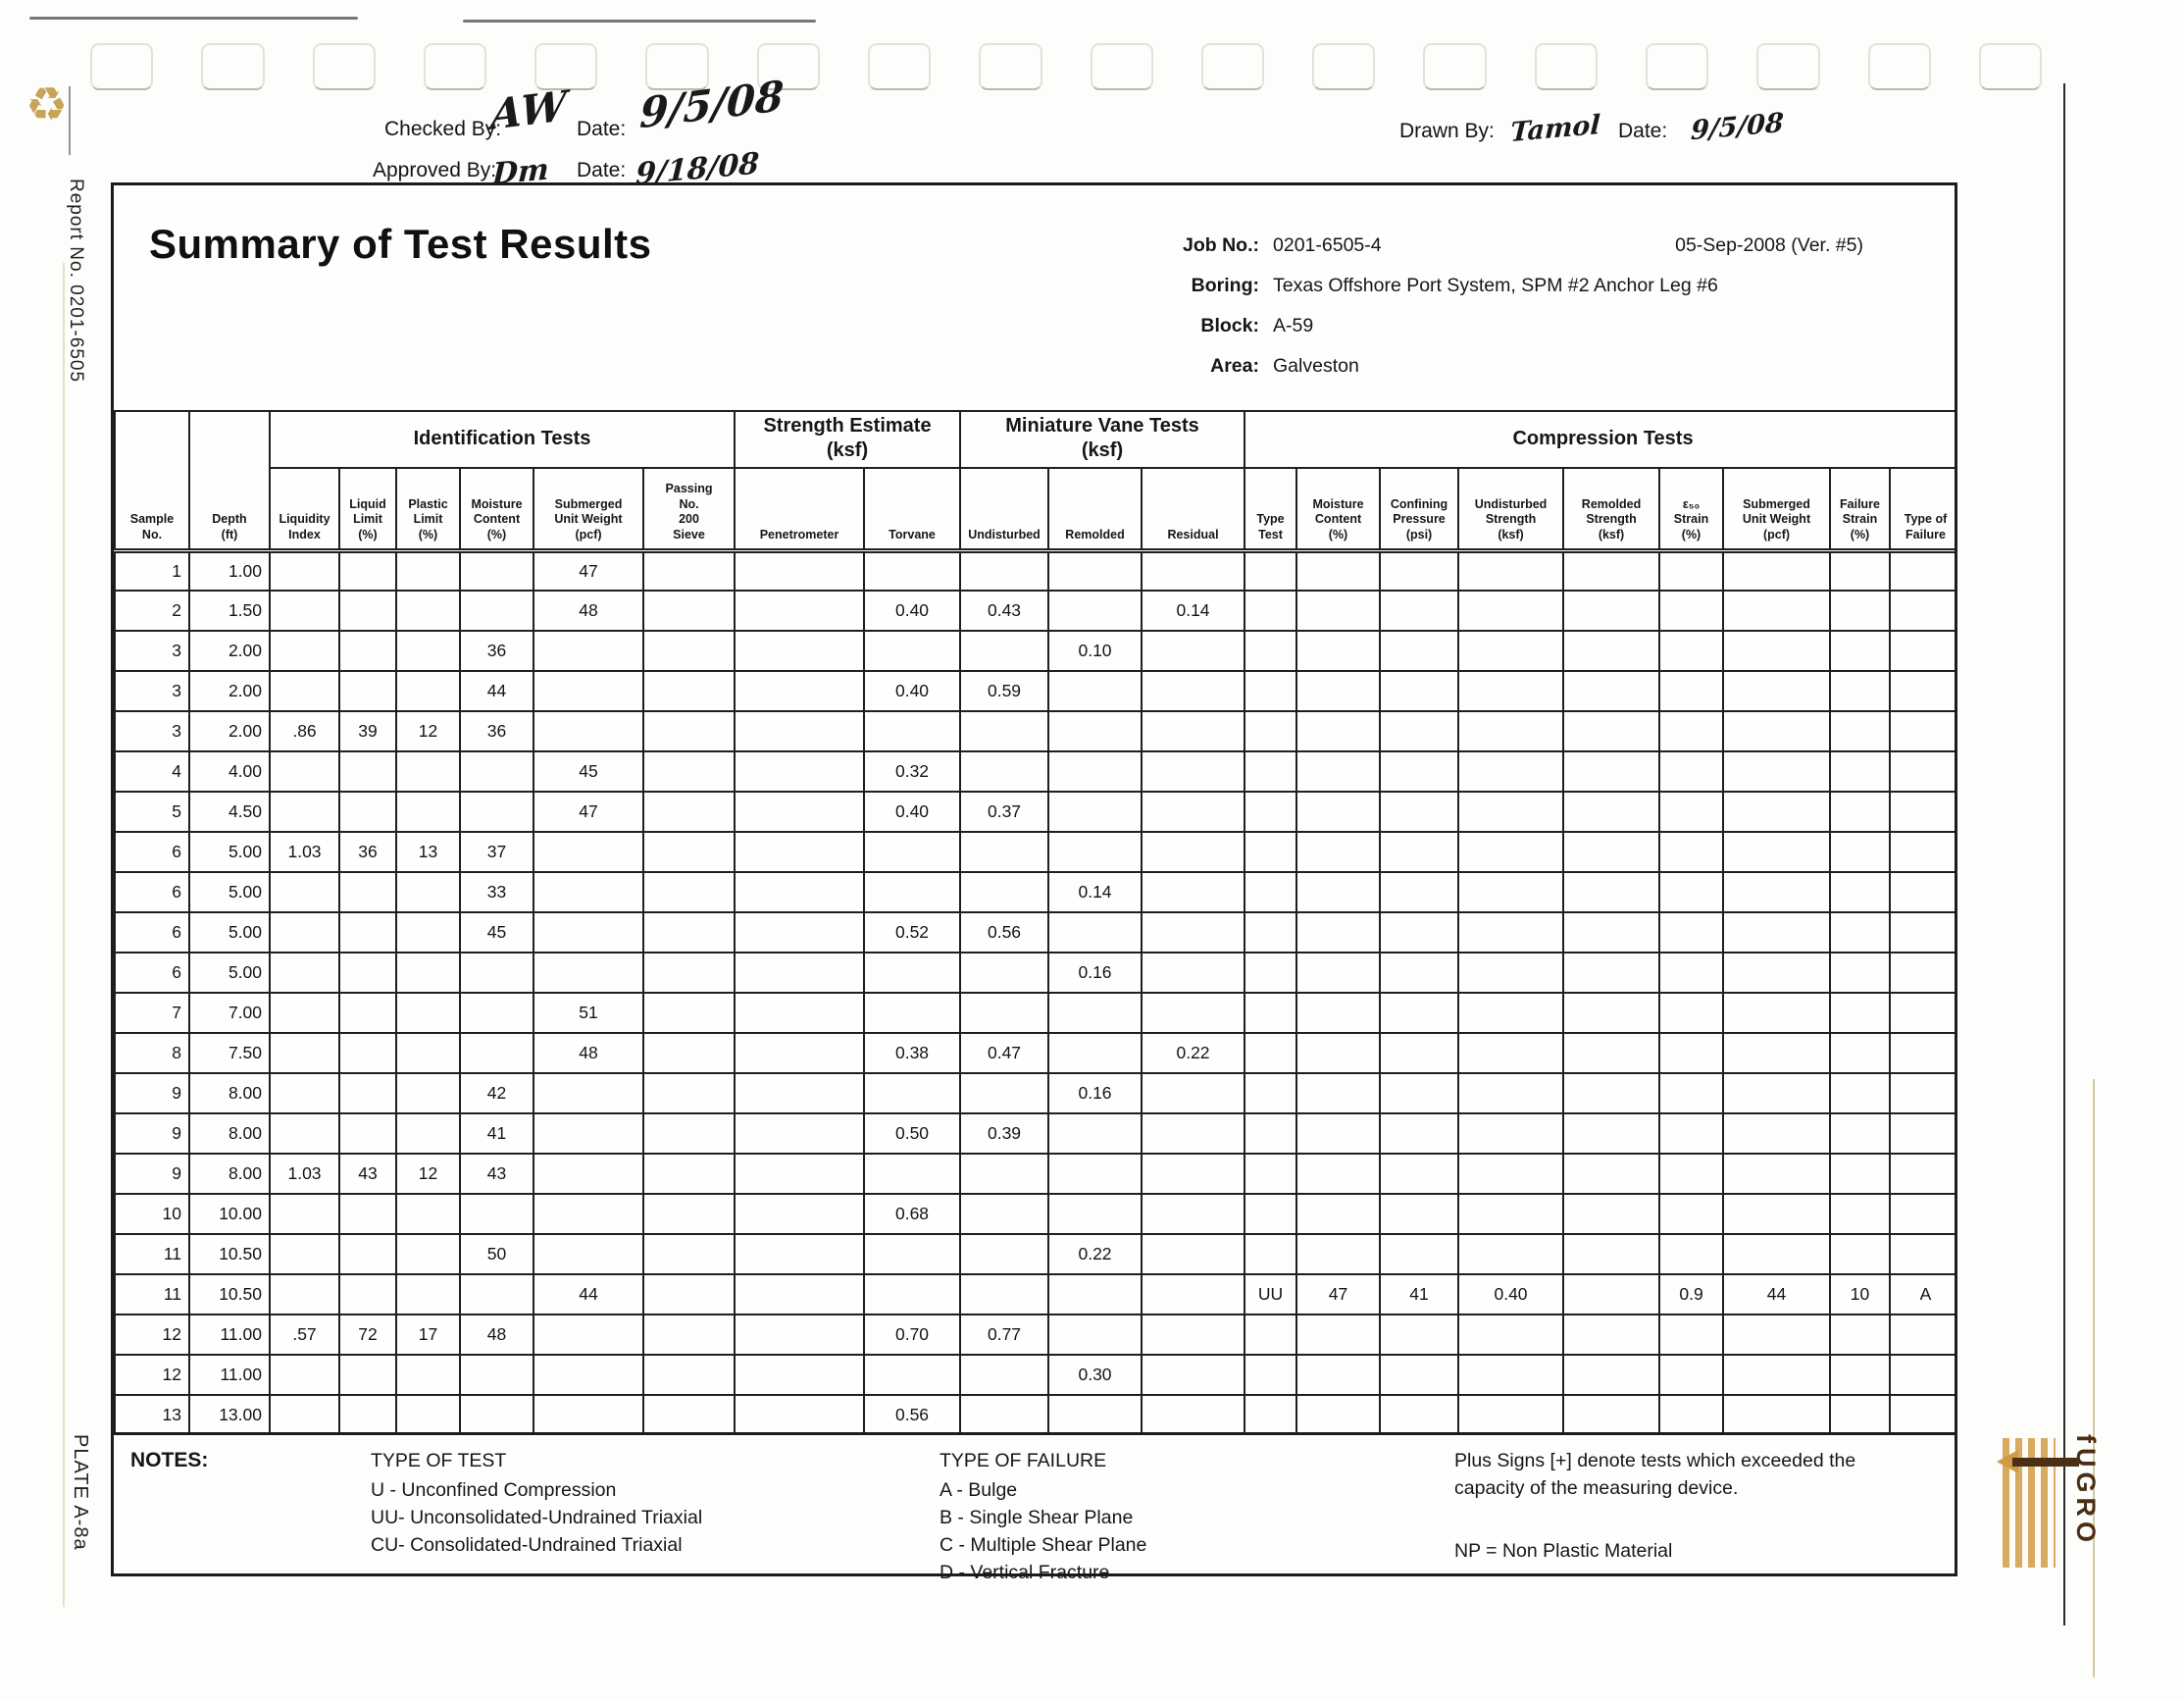 Image resolution: width=2184 pixels, height=1701 pixels. I want to click on cell: 42, so click(496, 1093).